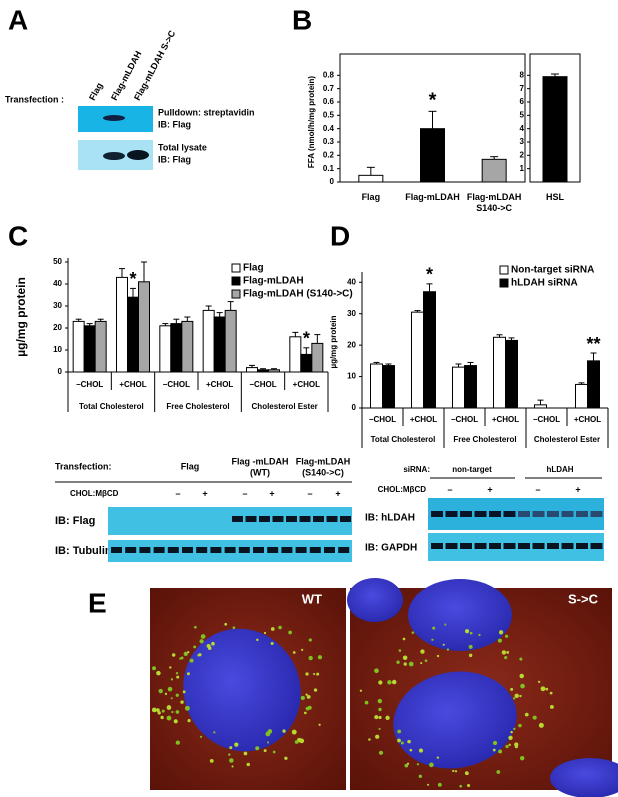 The image size is (618, 797). What do you see at coordinates (190, 466) in the screenshot?
I see `lane-label: Flag` at bounding box center [190, 466].